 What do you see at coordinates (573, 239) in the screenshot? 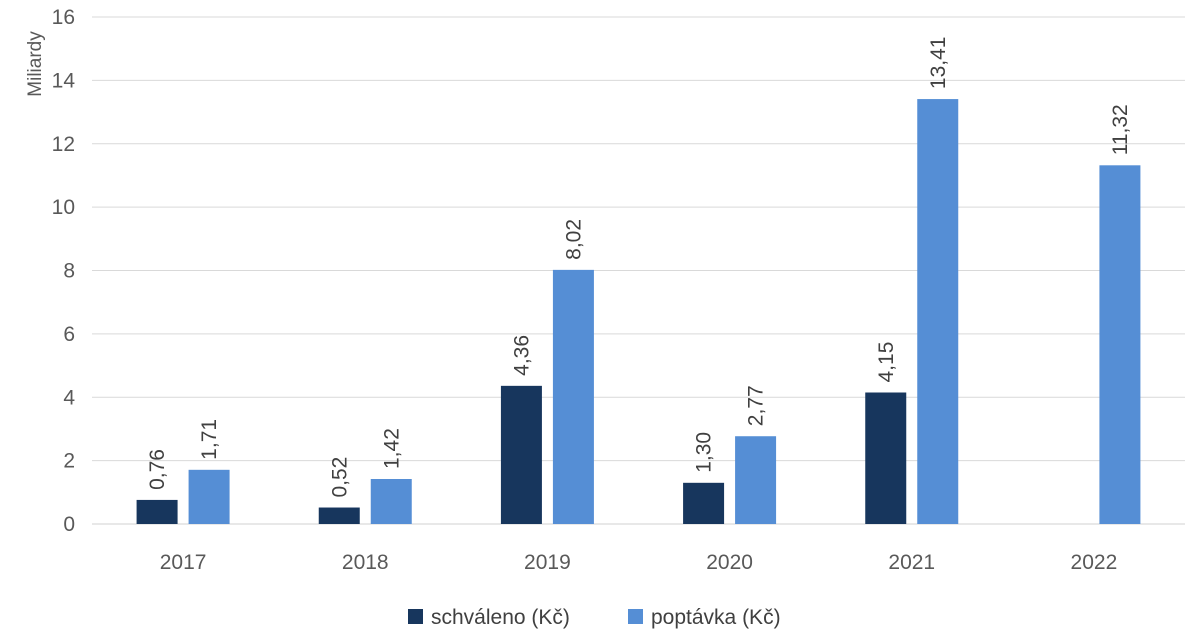
I see `data-label: 8,02` at bounding box center [573, 239].